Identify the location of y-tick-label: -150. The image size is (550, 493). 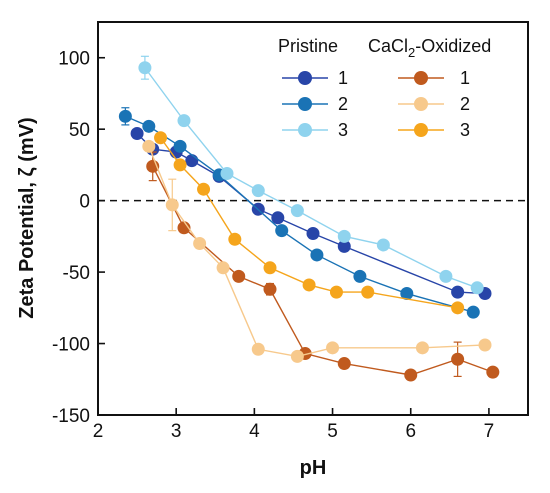
(71, 416).